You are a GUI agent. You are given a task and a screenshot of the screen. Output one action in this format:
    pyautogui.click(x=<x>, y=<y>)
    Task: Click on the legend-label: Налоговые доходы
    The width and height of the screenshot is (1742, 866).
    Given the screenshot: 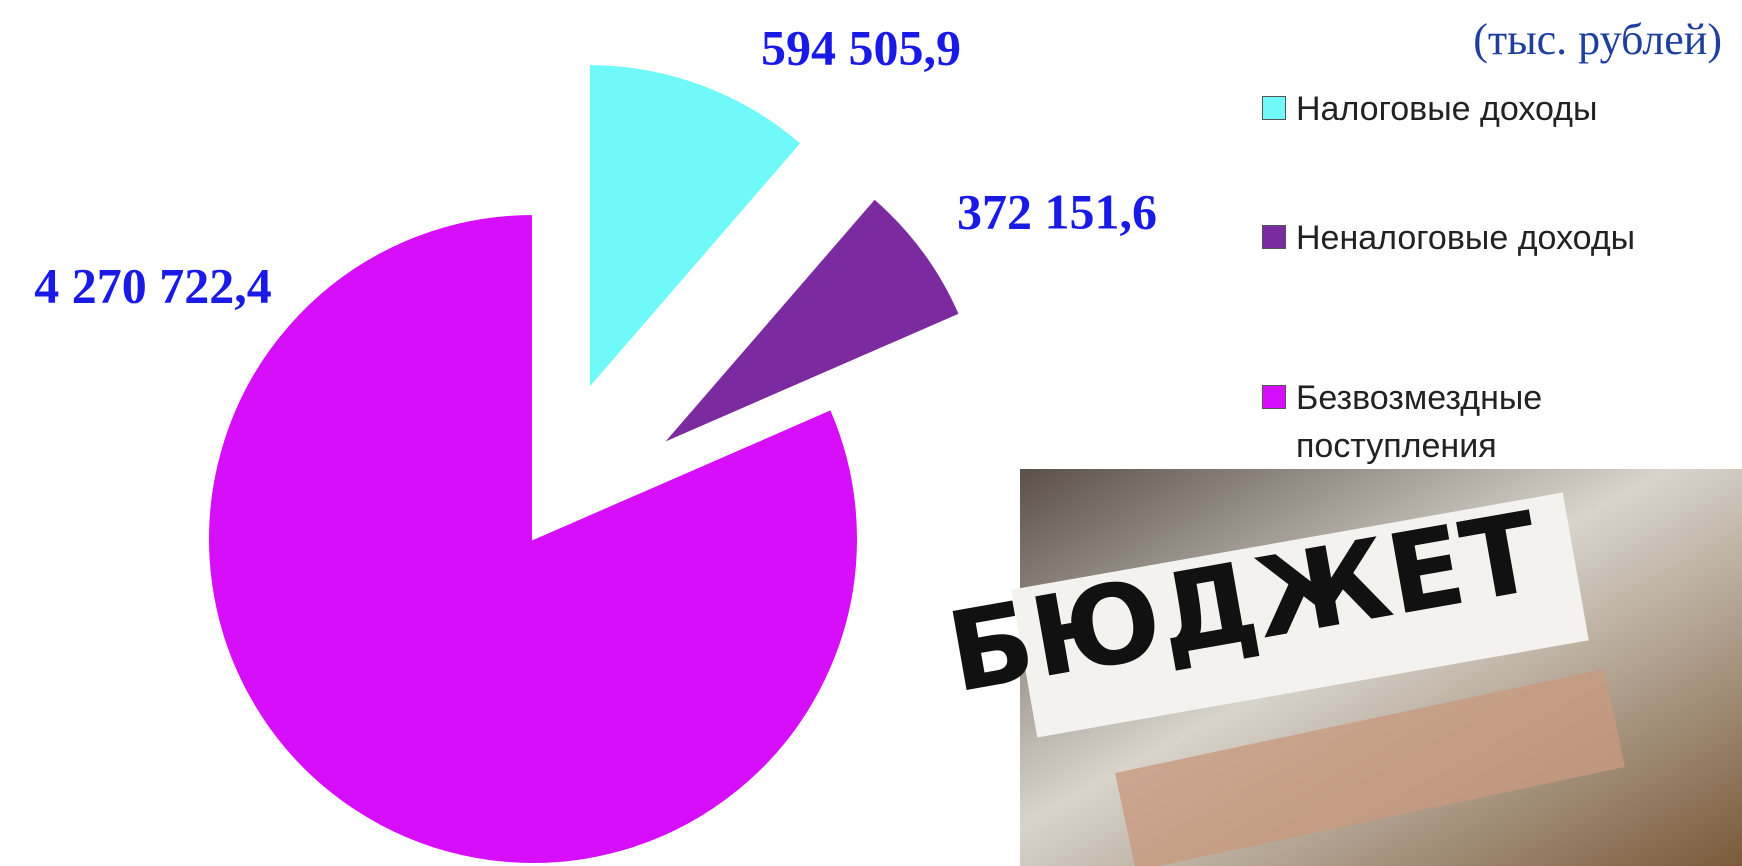 What is the action you would take?
    pyautogui.click(x=1447, y=109)
    